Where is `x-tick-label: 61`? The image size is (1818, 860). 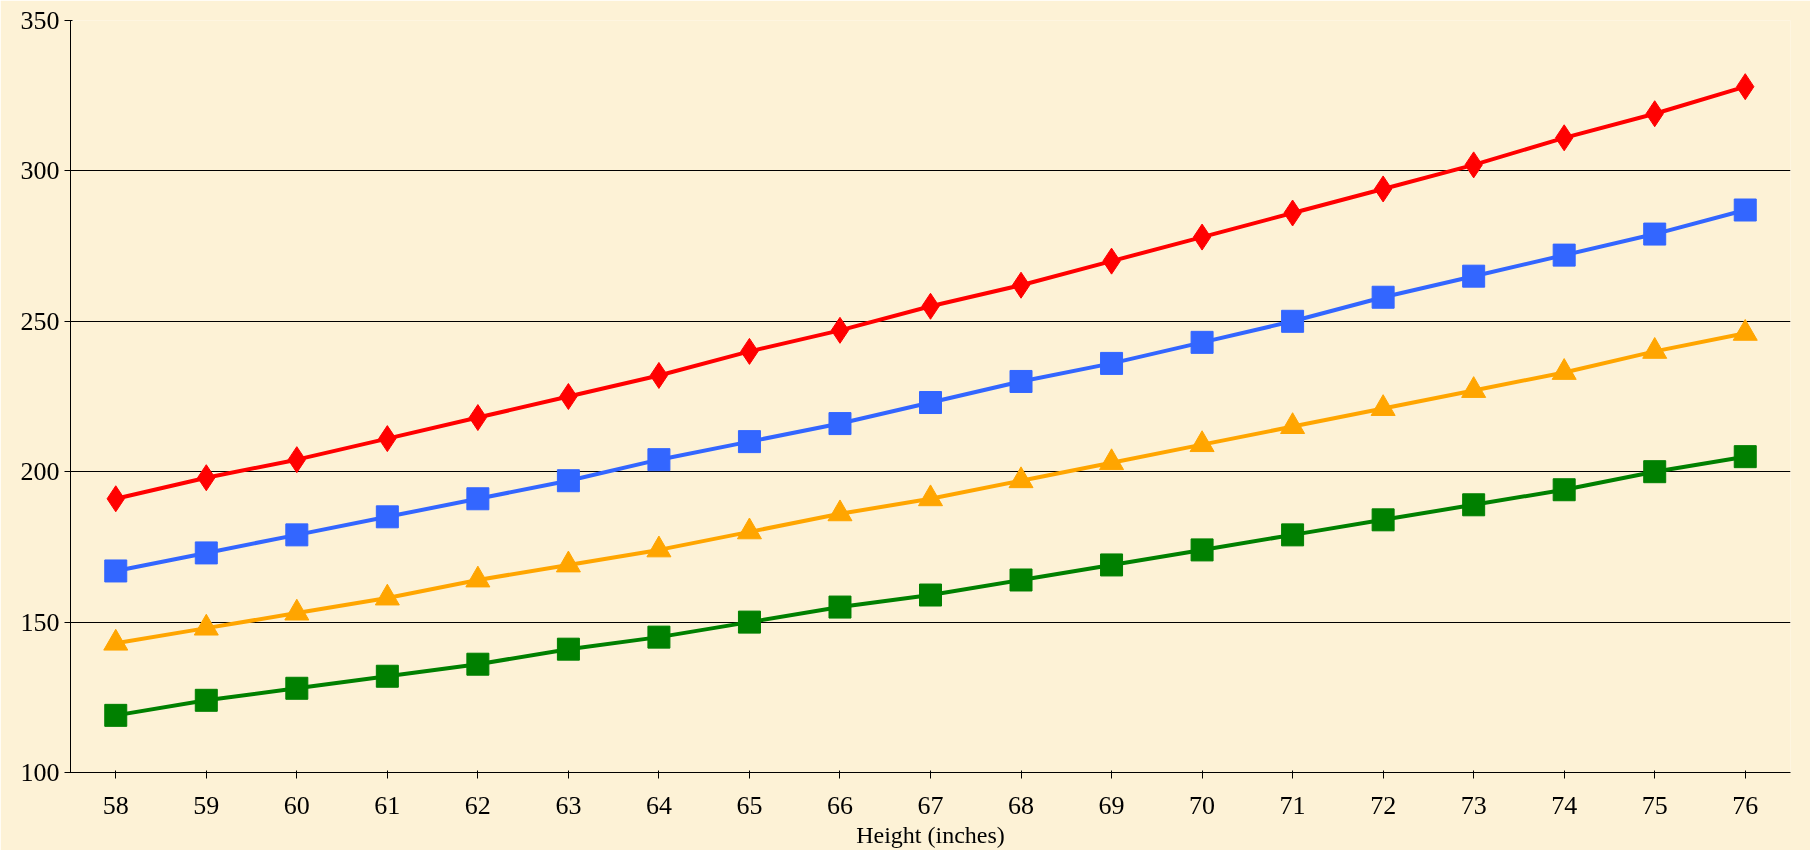
x-tick-label: 61 is located at coordinates (387, 805).